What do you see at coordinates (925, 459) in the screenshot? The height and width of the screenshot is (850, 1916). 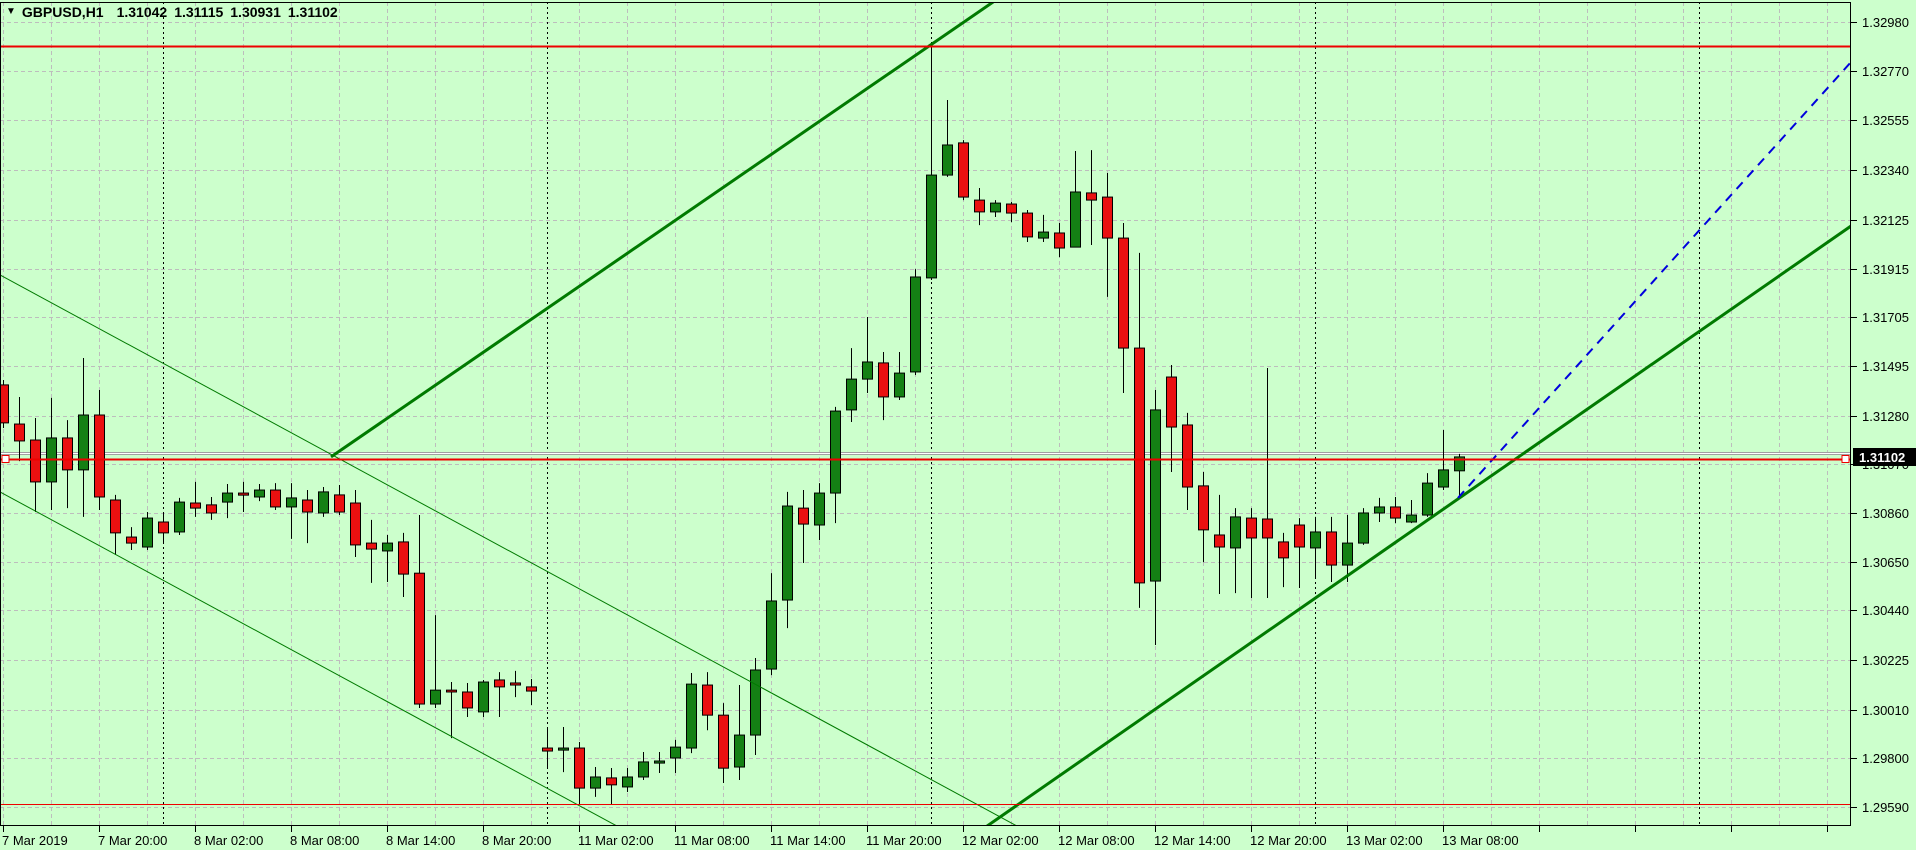 I see `current-level-line` at bounding box center [925, 459].